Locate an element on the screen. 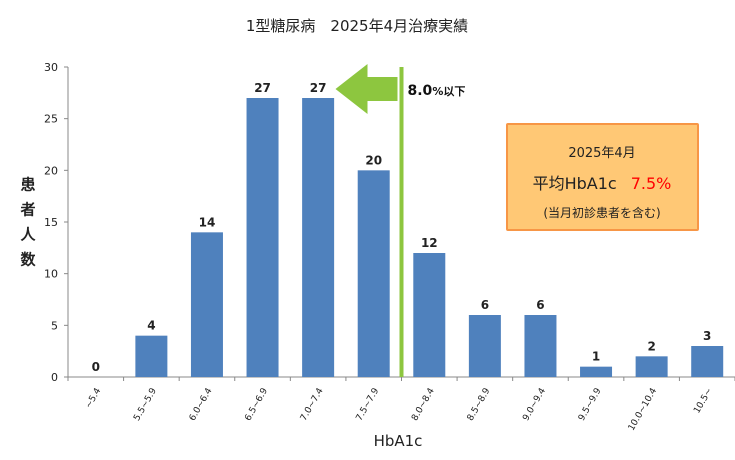 The width and height of the screenshot is (735, 460). y-tick-label: 25 is located at coordinates (51, 119).